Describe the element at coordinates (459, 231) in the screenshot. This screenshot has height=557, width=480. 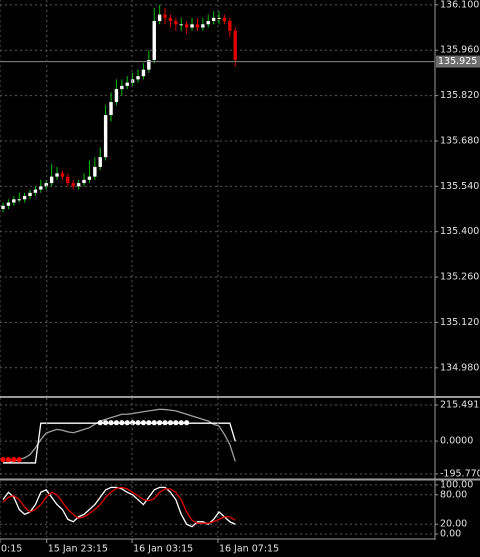
I see `y-tick-label: 135.400` at that location.